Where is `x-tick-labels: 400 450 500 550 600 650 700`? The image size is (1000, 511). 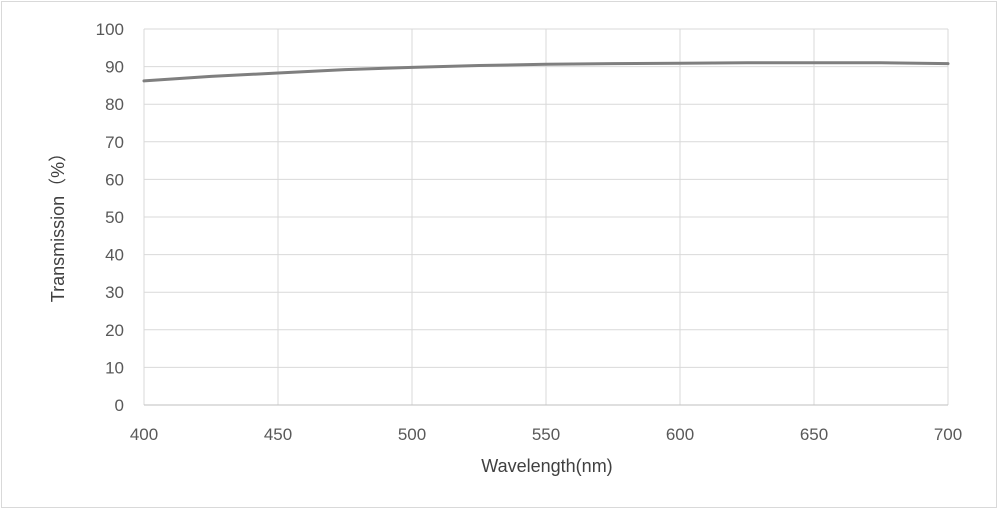
x-tick-labels: 400 450 500 550 600 650 700 is located at coordinates (546, 434).